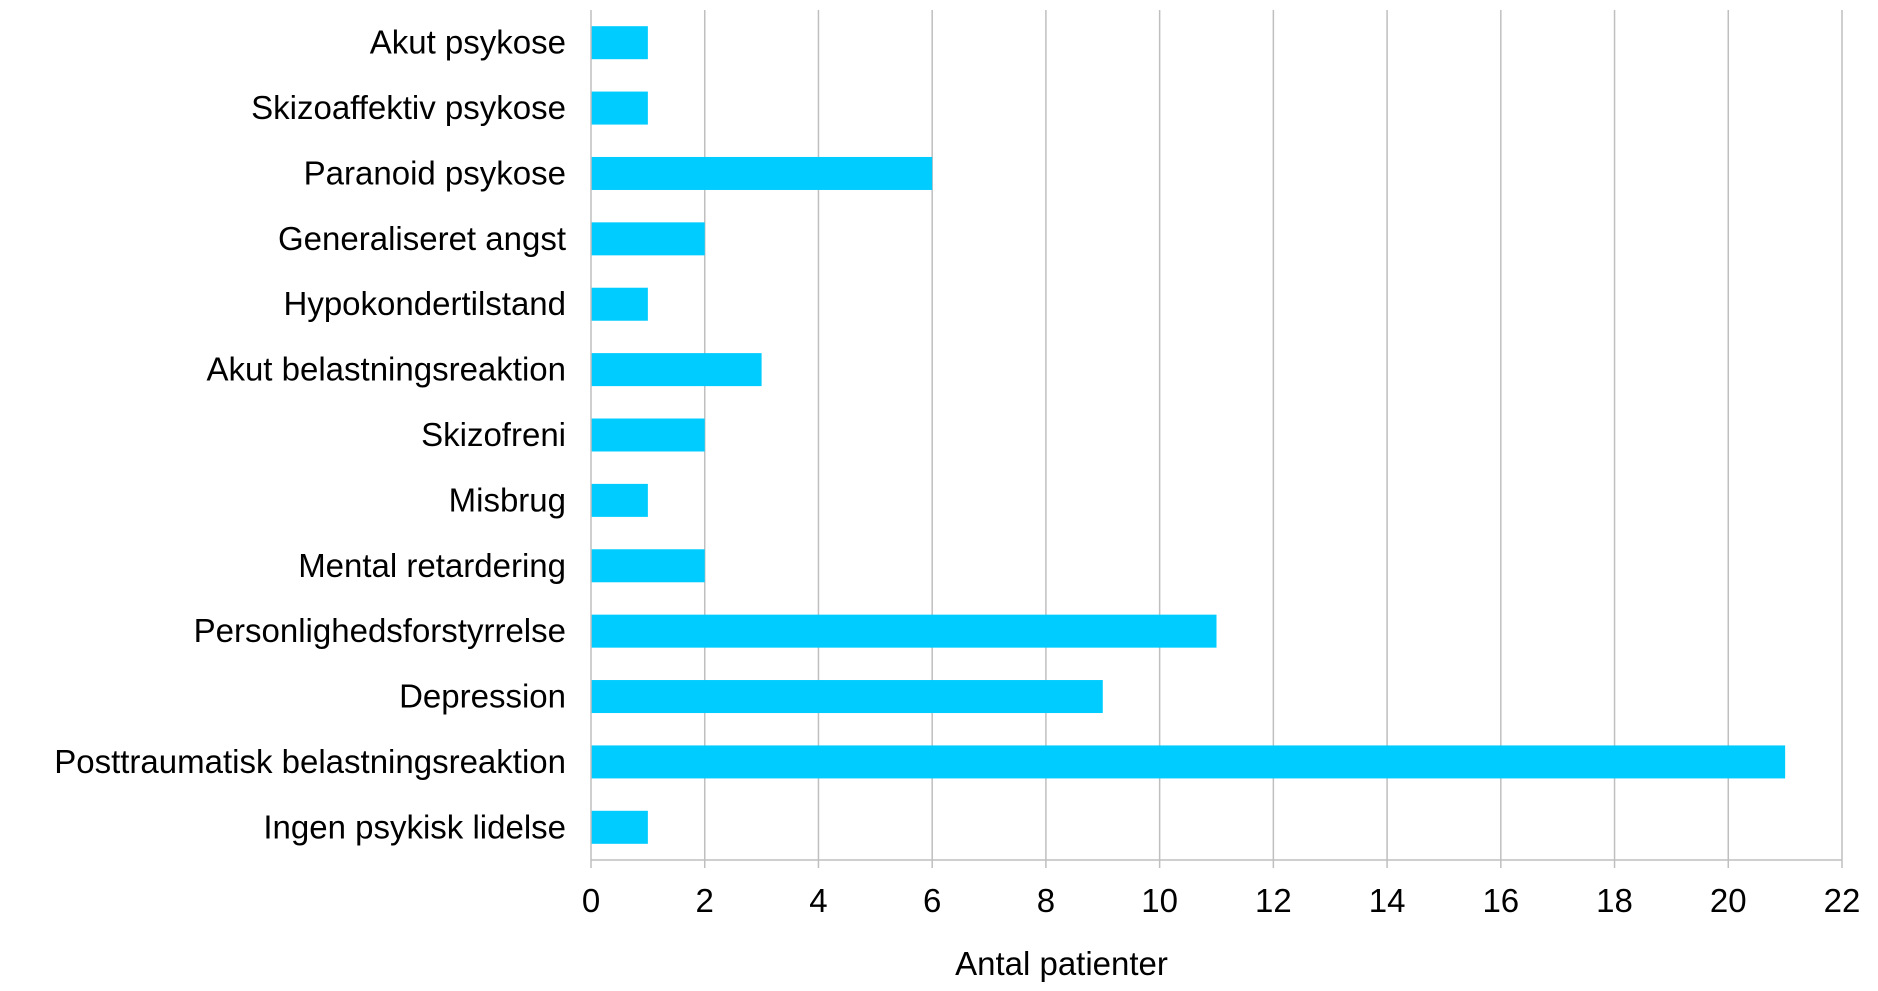 Image resolution: width=1878 pixels, height=991 pixels. Describe the element at coordinates (482, 696) in the screenshot. I see `category-label-10: Depression` at that location.